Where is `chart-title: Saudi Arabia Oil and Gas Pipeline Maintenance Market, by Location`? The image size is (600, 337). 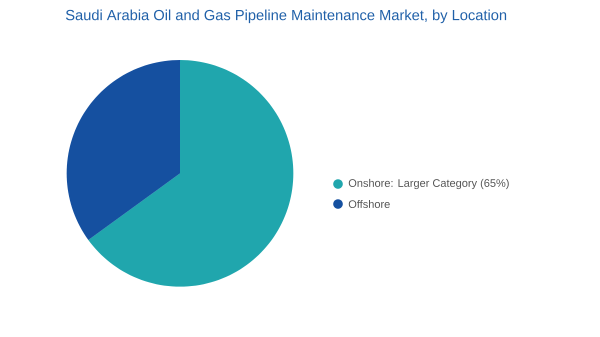 chart-title: Saudi Arabia Oil and Gas Pipeline Maintenance Market, by Location is located at coordinates (286, 17).